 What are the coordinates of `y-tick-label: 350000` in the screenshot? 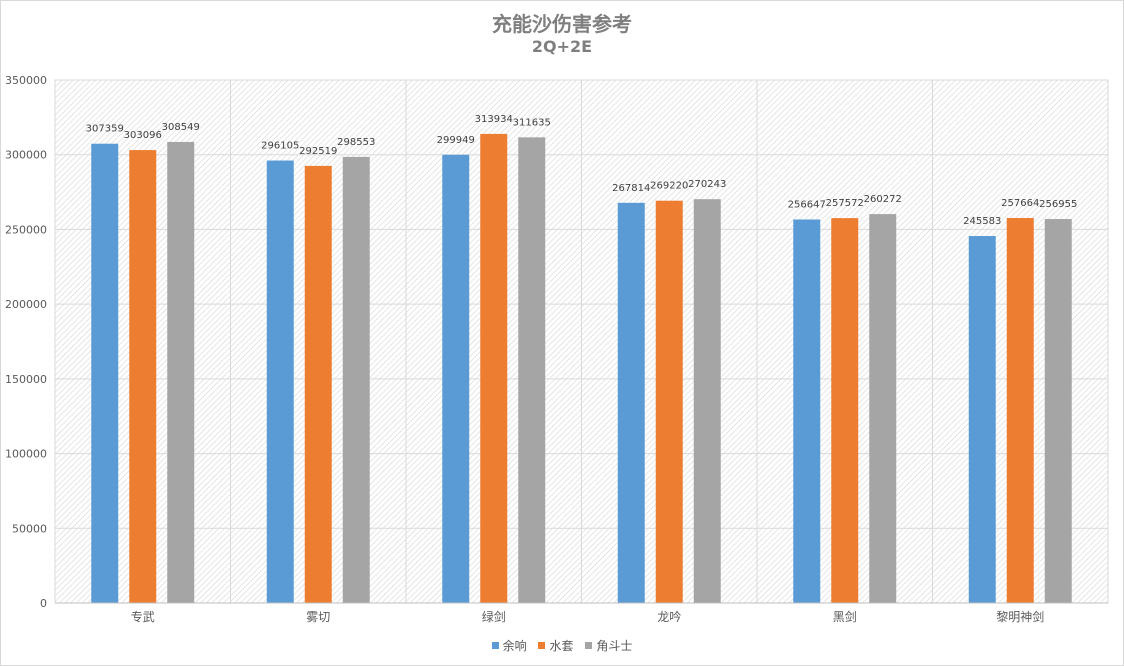 It's located at (26, 80).